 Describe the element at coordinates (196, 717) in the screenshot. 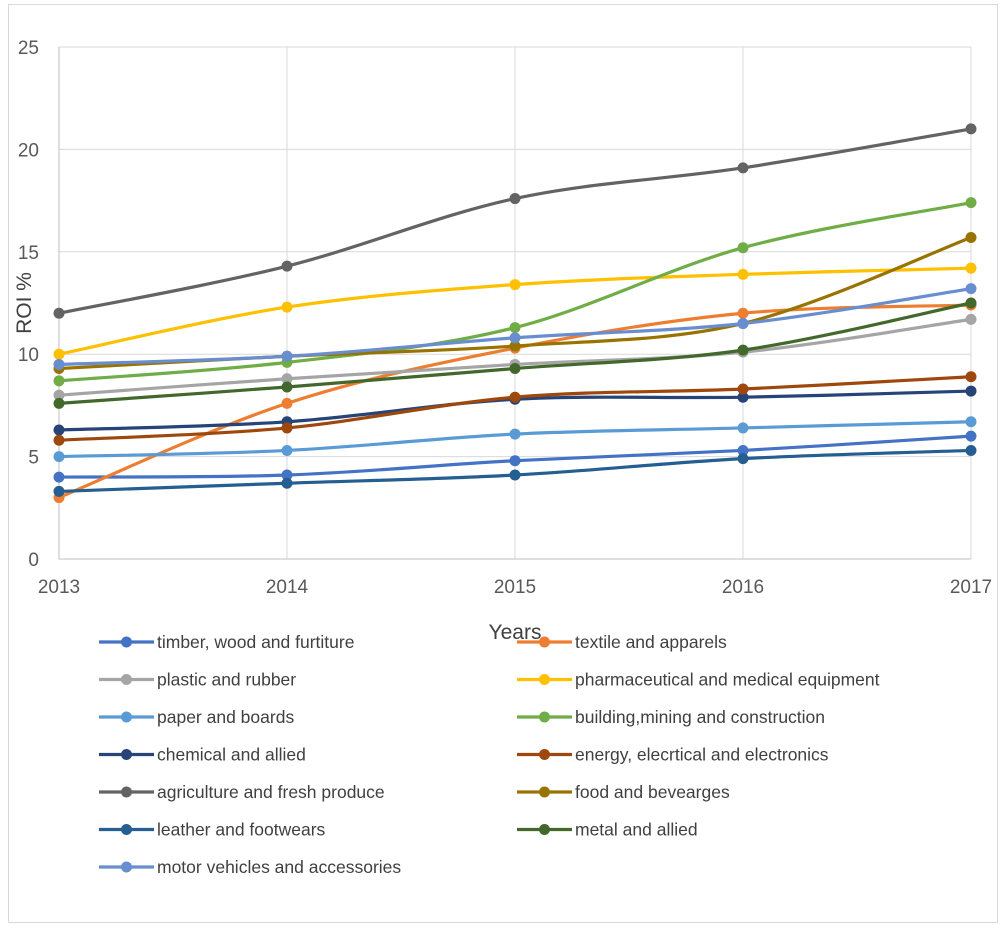

I see `legend-item: paper and boards` at that location.